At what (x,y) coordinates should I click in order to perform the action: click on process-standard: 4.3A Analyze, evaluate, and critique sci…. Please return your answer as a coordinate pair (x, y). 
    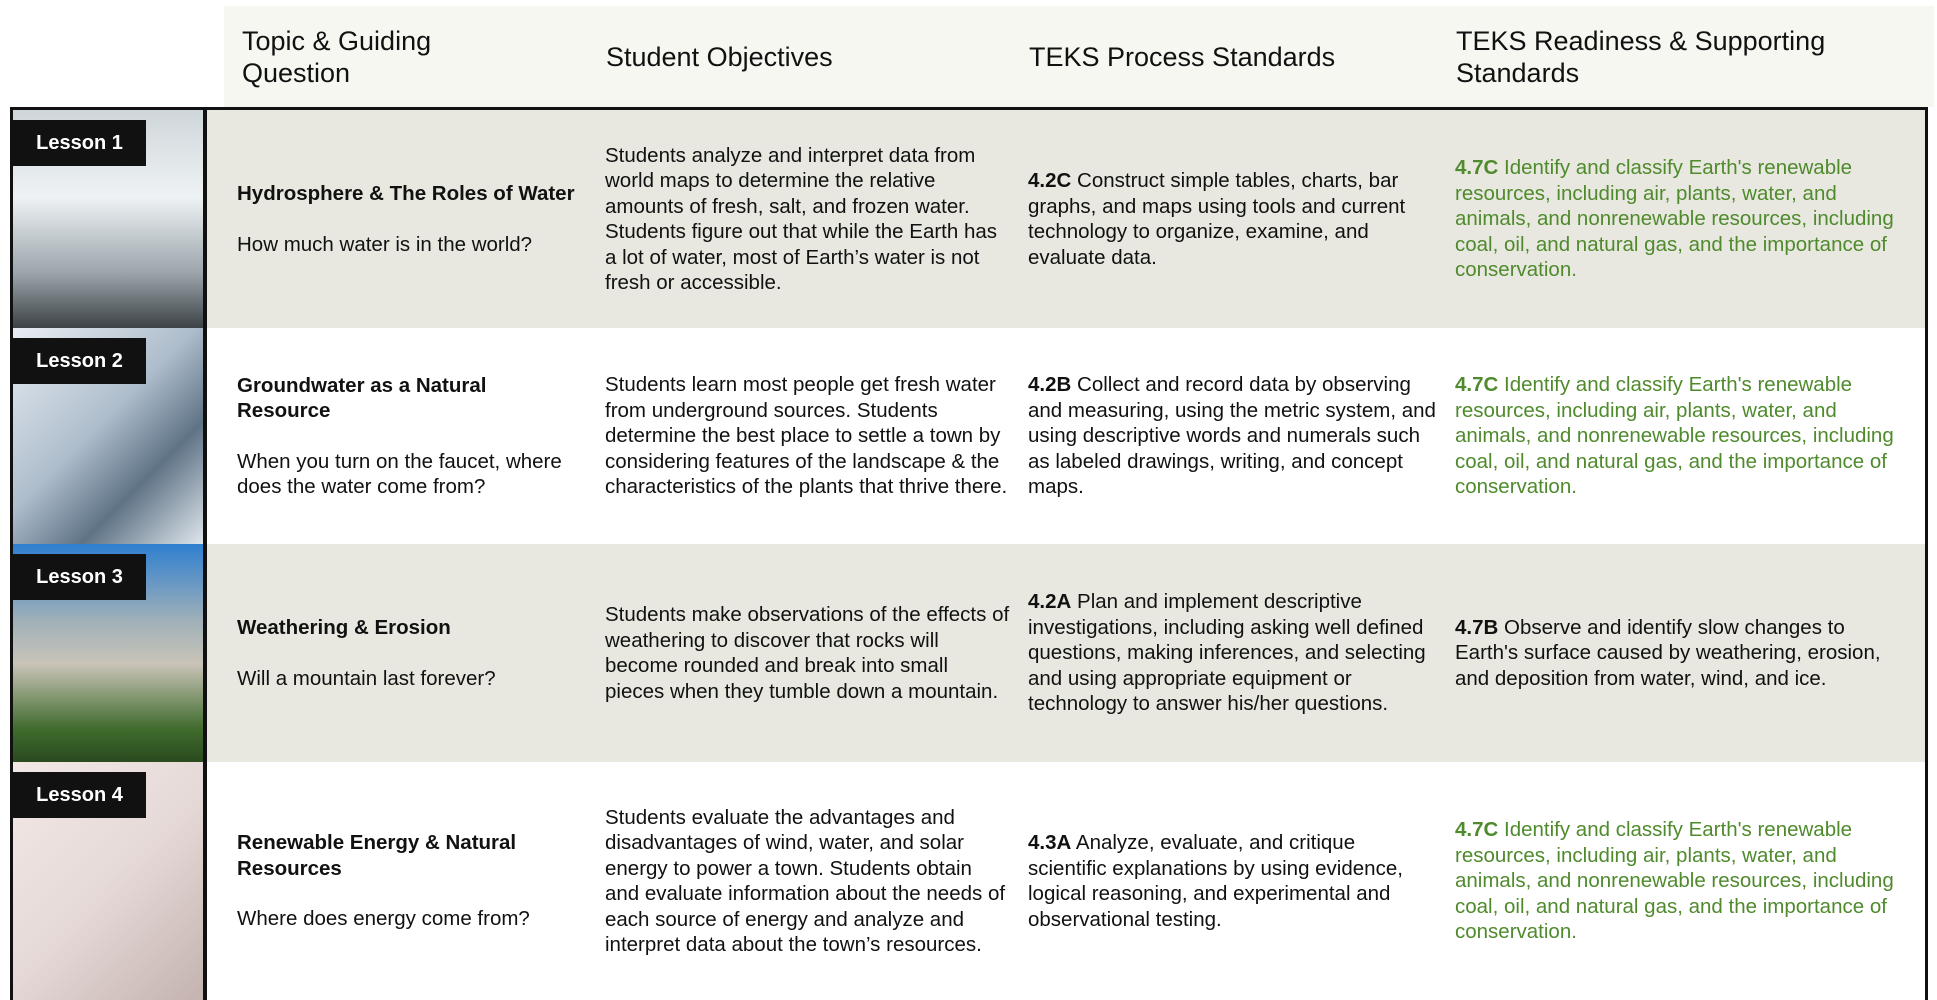
    Looking at the image, I should click on (1233, 881).